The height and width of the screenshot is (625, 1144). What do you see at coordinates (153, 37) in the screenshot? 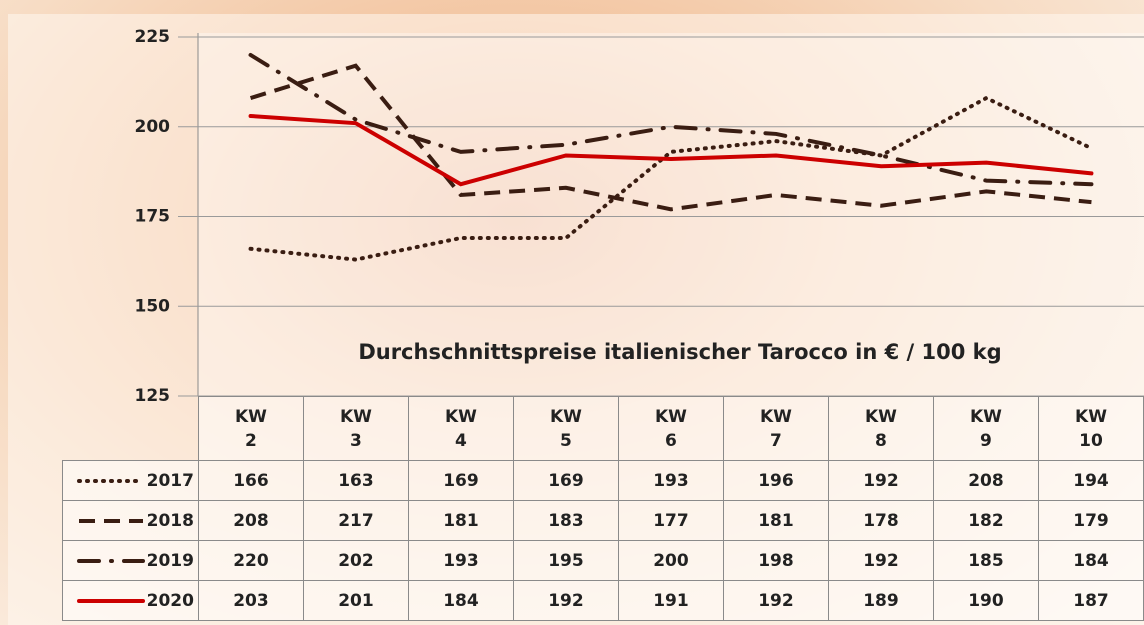
I see `y-tick-label: 225` at bounding box center [153, 37].